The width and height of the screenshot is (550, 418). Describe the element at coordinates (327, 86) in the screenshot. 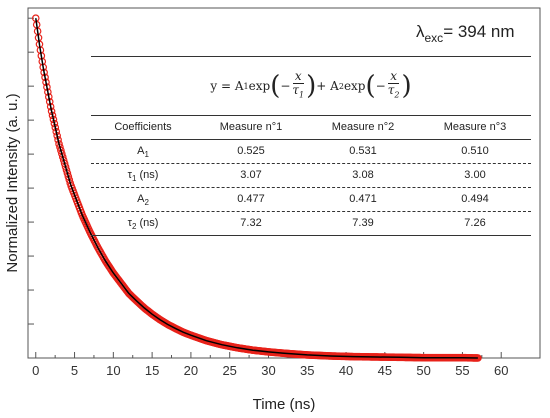

I see `eq-plus: + A` at that location.